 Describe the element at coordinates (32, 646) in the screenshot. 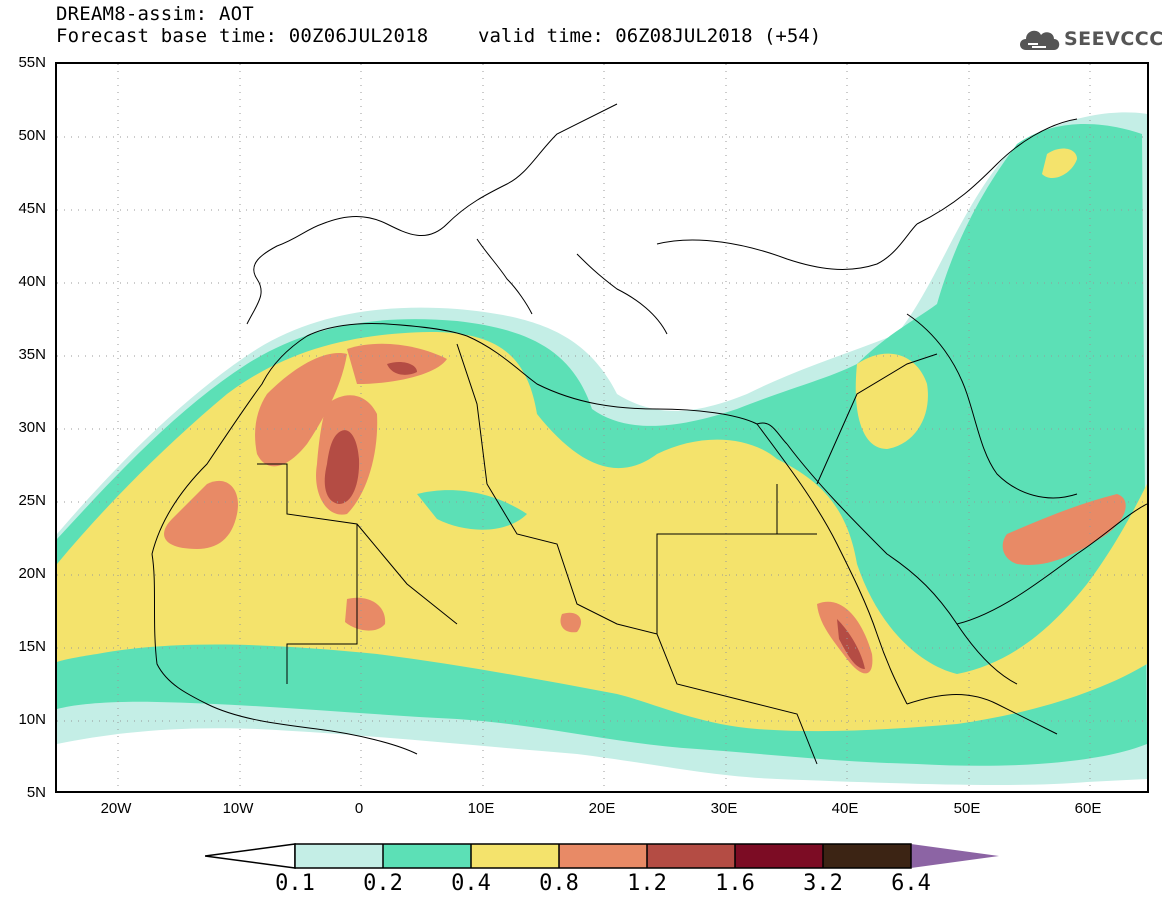

I see `lat-label: 15N` at that location.